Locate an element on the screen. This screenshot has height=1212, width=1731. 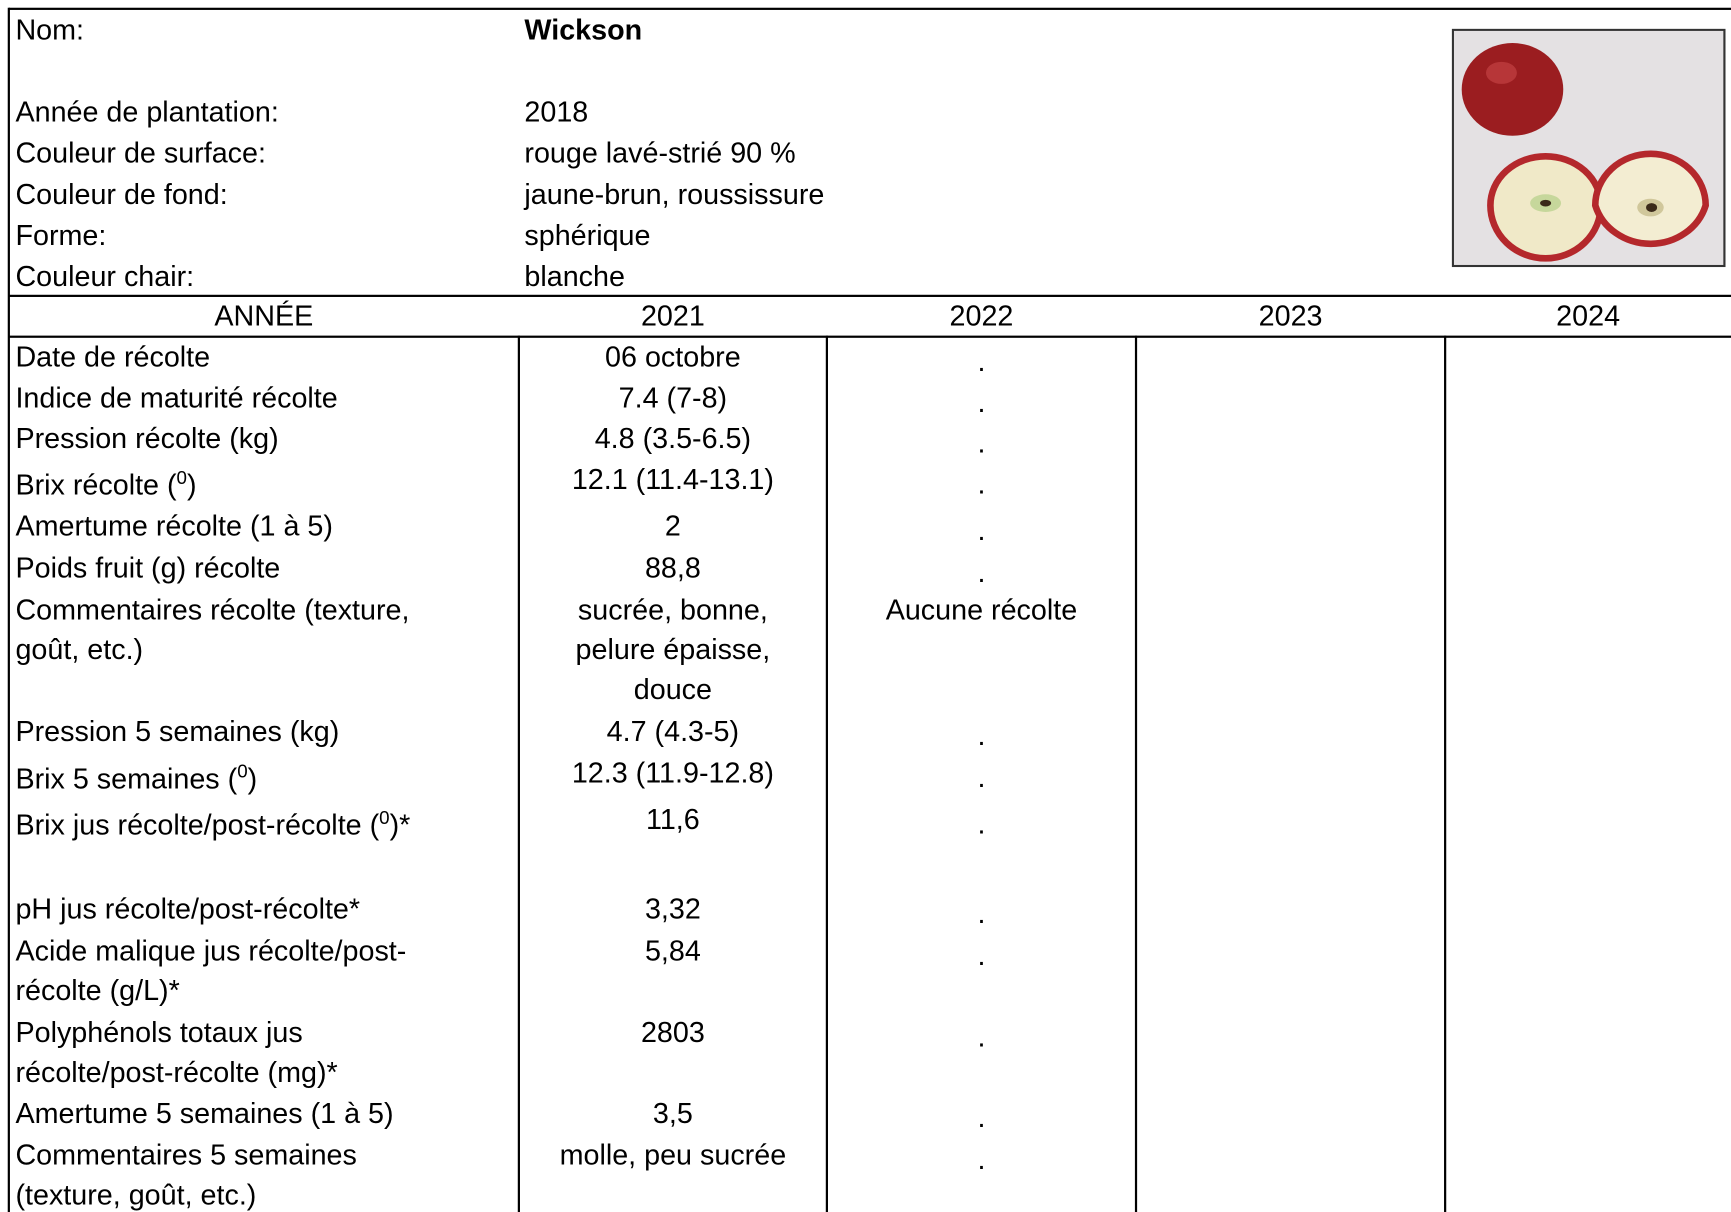
text: Poids fruit (g) récolte is located at coordinates (148, 567).